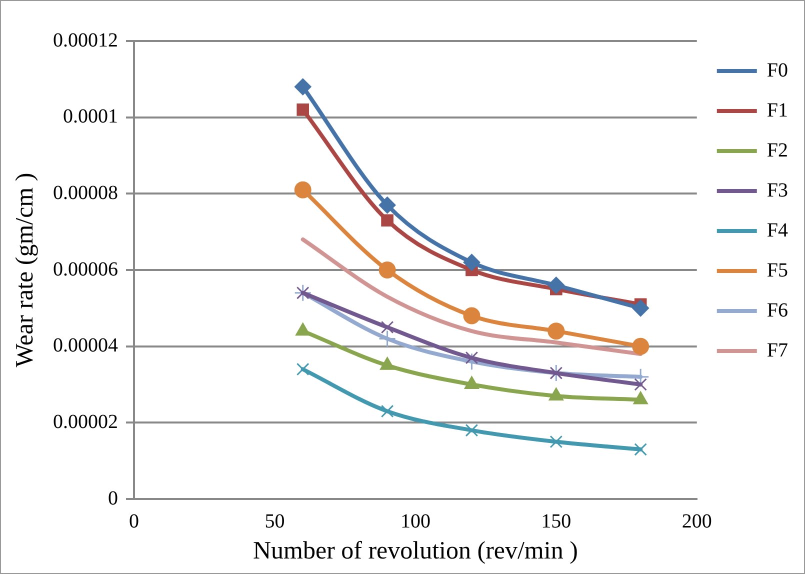  I want to click on x-tick-label: 50, so click(274, 521).